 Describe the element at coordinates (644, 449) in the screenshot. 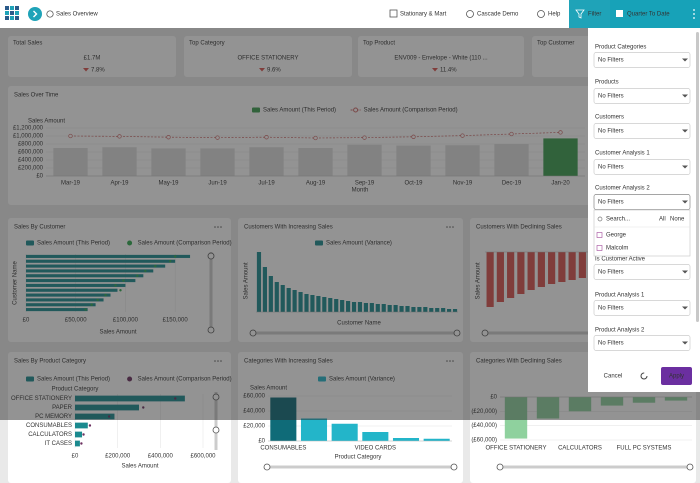

I see `x-tick-label: FULL PC SYSTEMS` at that location.